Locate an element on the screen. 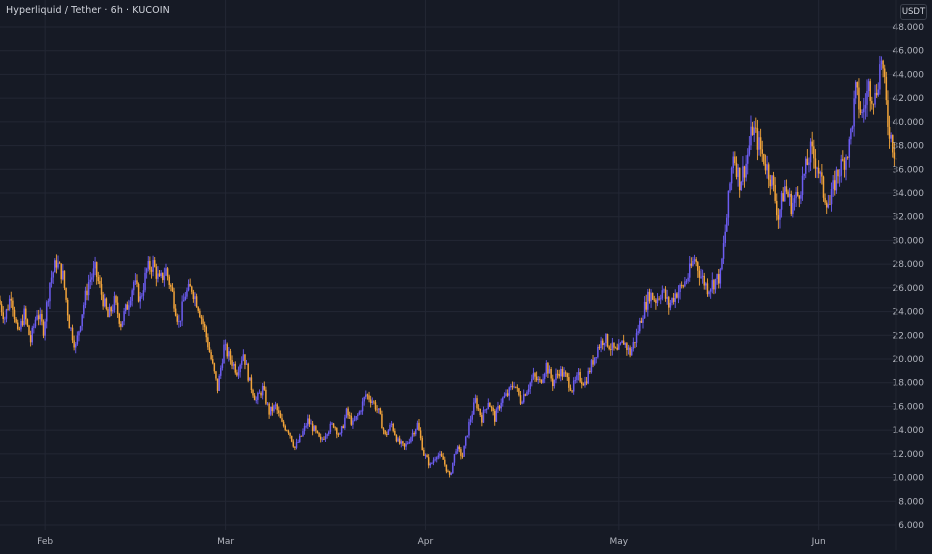 This screenshot has height=554, width=932. currency-badge: USDT is located at coordinates (913, 12).